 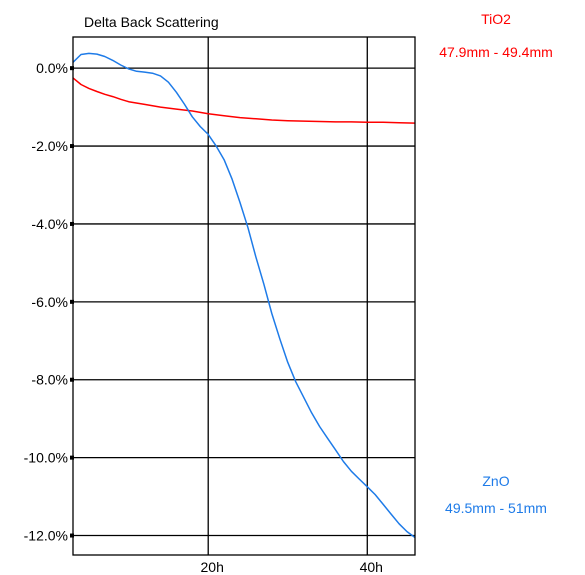 I want to click on y-tick-label: -12.0%, so click(x=46, y=536).